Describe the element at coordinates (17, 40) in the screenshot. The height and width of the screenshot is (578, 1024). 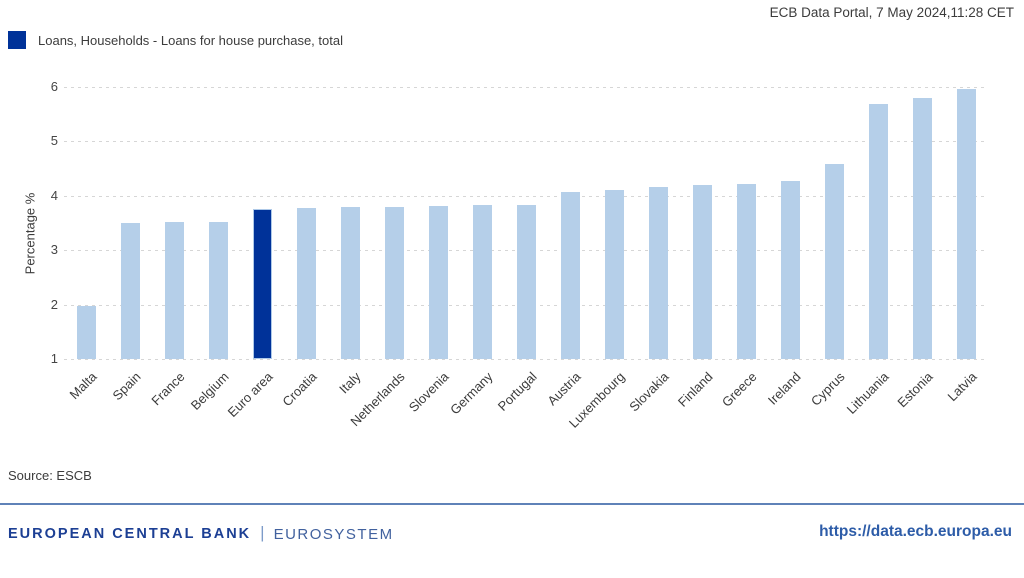
I see `legend-swatch-icon` at that location.